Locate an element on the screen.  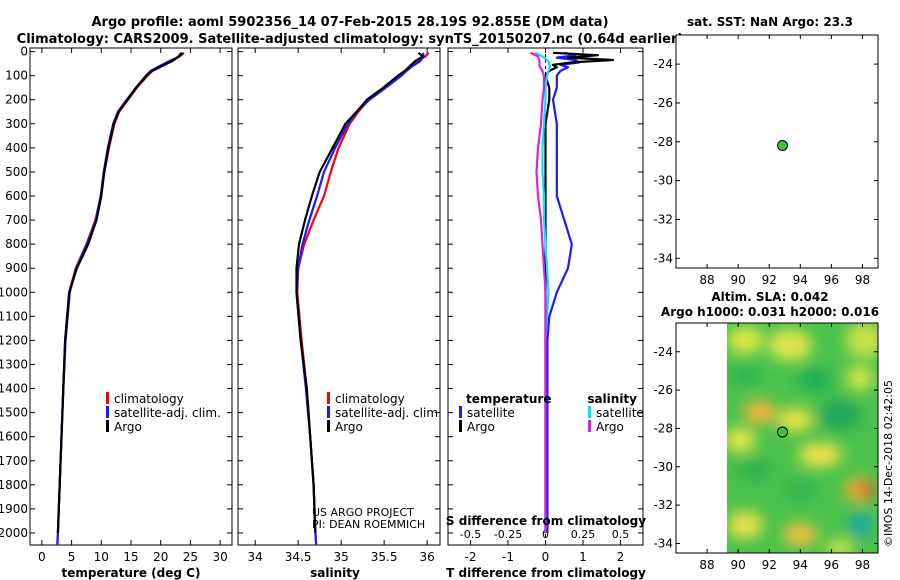
x-tick-label-top: -0.5 is located at coordinates (470, 534).